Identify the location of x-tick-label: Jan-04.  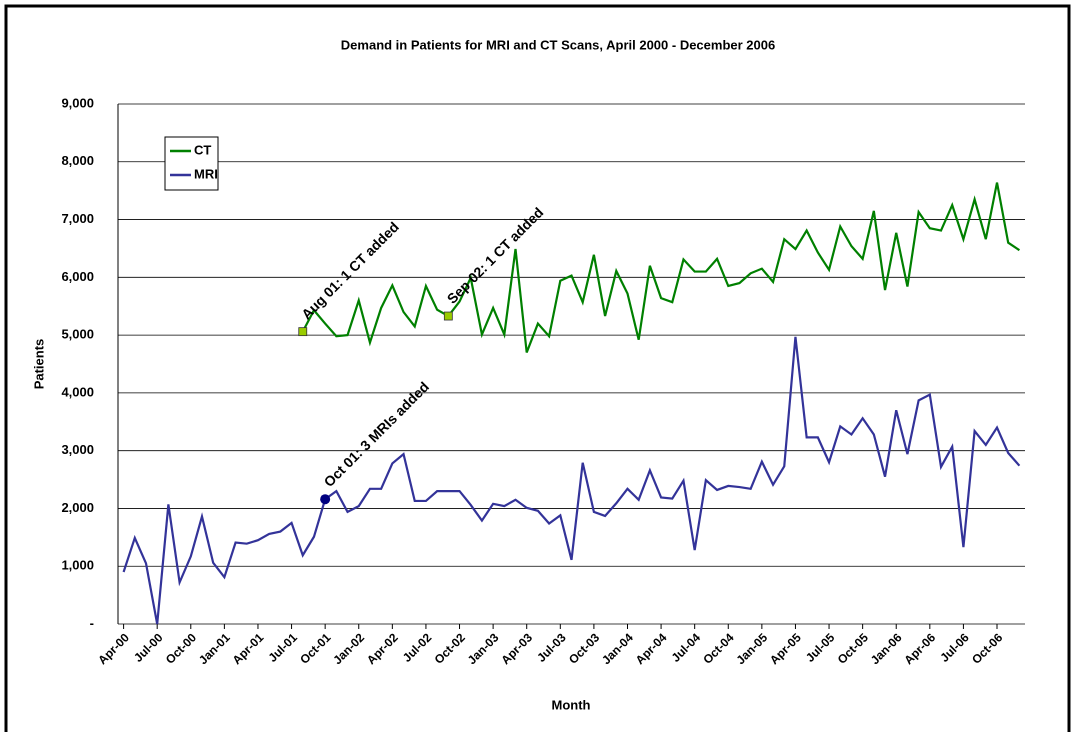
(617, 648).